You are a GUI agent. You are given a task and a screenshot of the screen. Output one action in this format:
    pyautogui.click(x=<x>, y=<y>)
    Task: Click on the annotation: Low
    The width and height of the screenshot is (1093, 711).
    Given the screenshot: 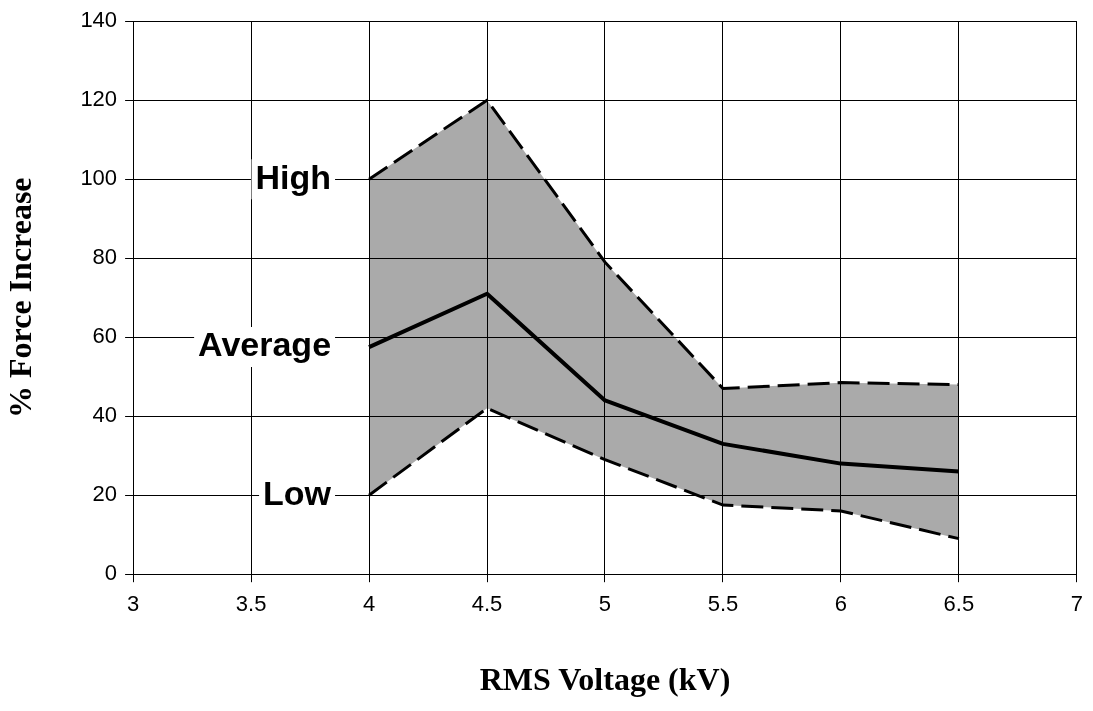 What is the action you would take?
    pyautogui.click(x=297, y=492)
    